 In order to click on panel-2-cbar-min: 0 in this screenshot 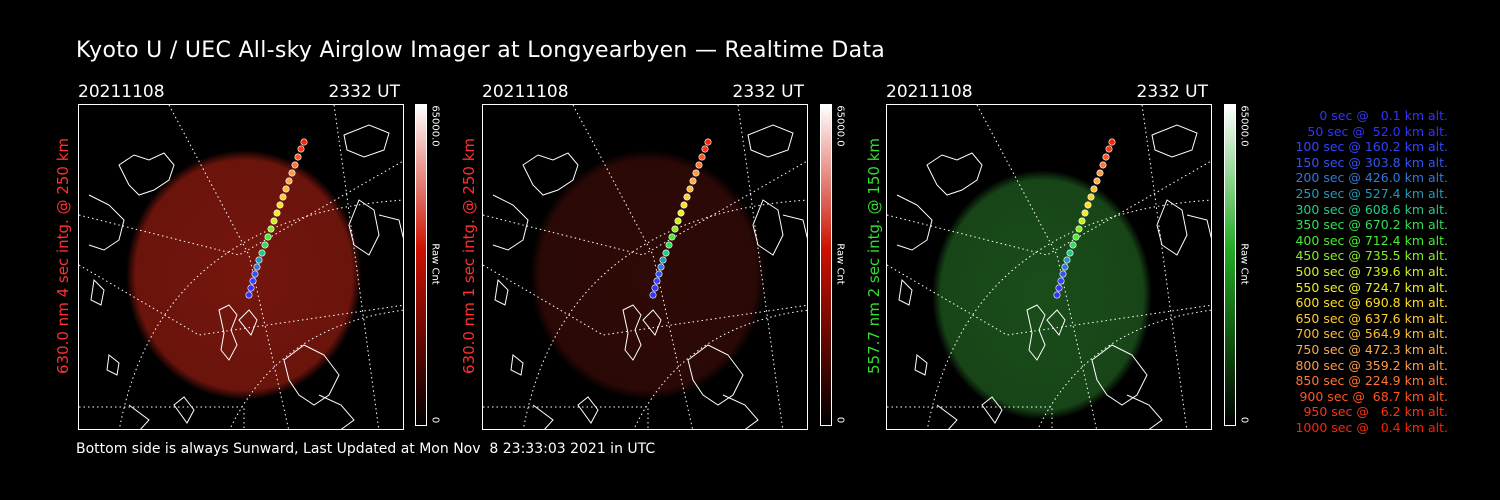, I will do `click(840, 420)`.